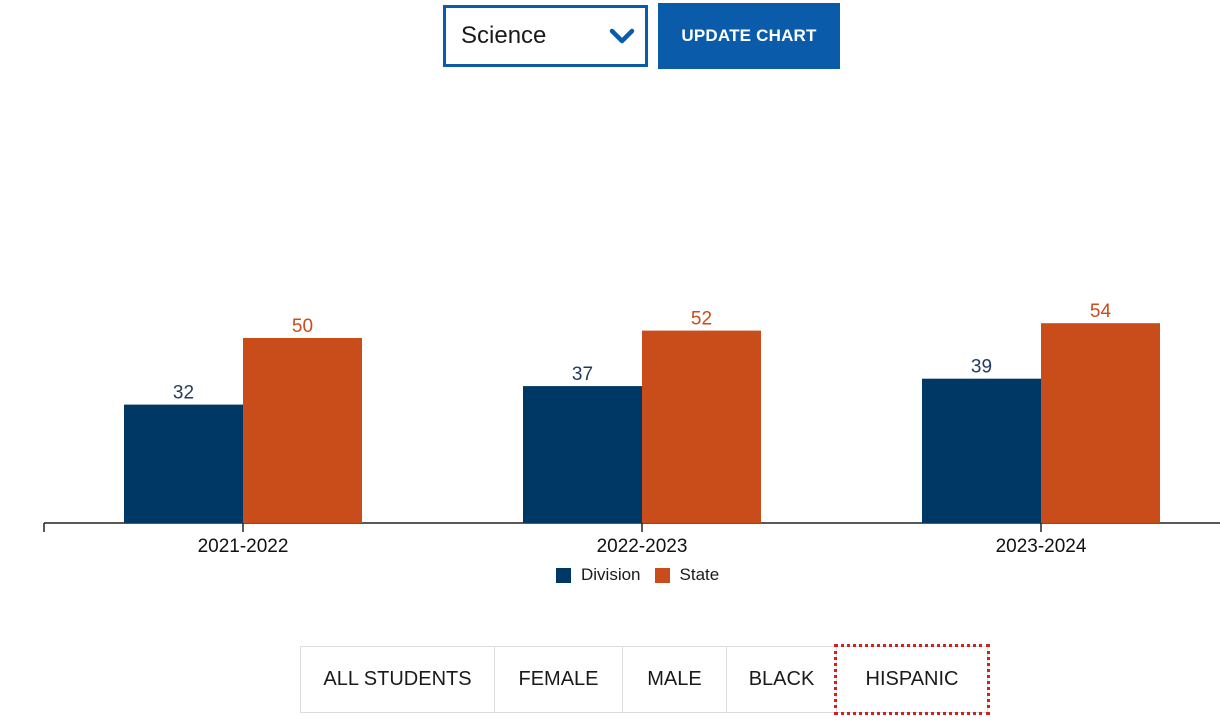 This screenshot has height=721, width=1220. Describe the element at coordinates (662, 575) in the screenshot. I see `legend-swatch-state` at that location.